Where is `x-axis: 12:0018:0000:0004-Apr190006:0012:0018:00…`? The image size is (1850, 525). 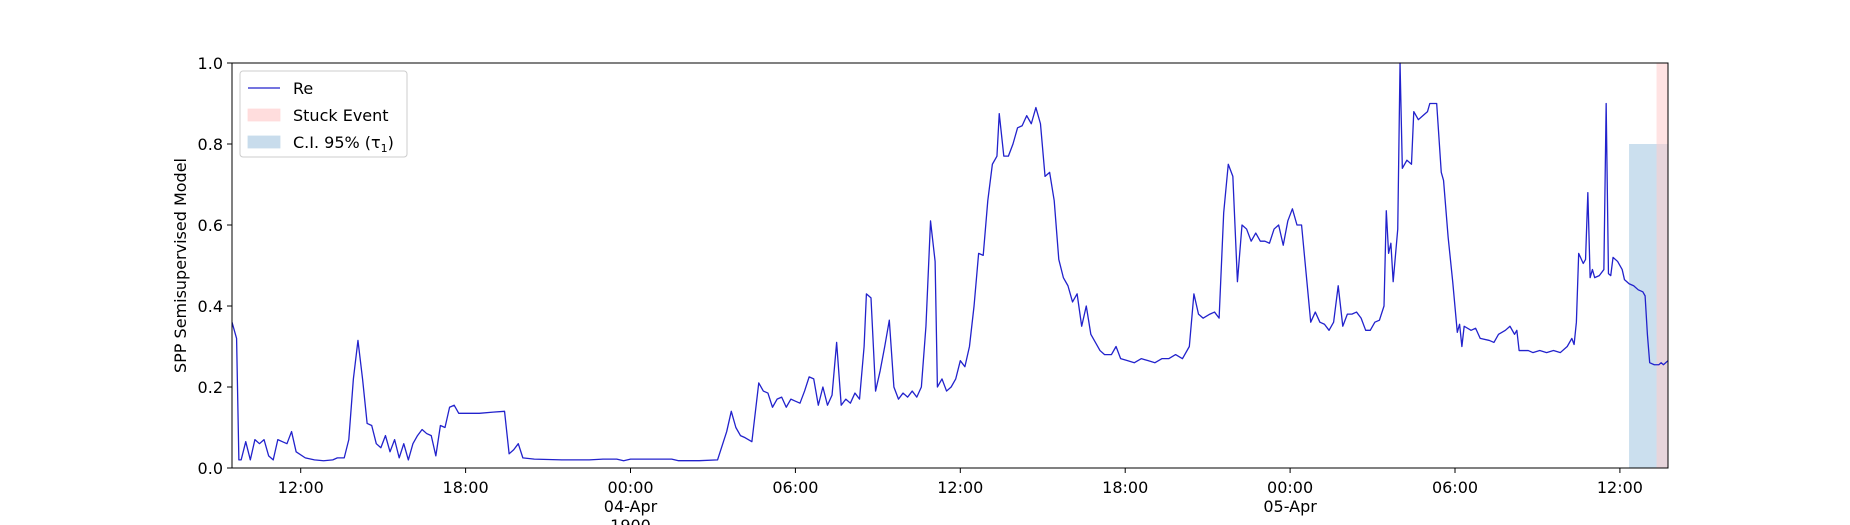
x-axis: 12:0018:0000:0004-Apr190006:0012:0018:00… is located at coordinates (960, 496).